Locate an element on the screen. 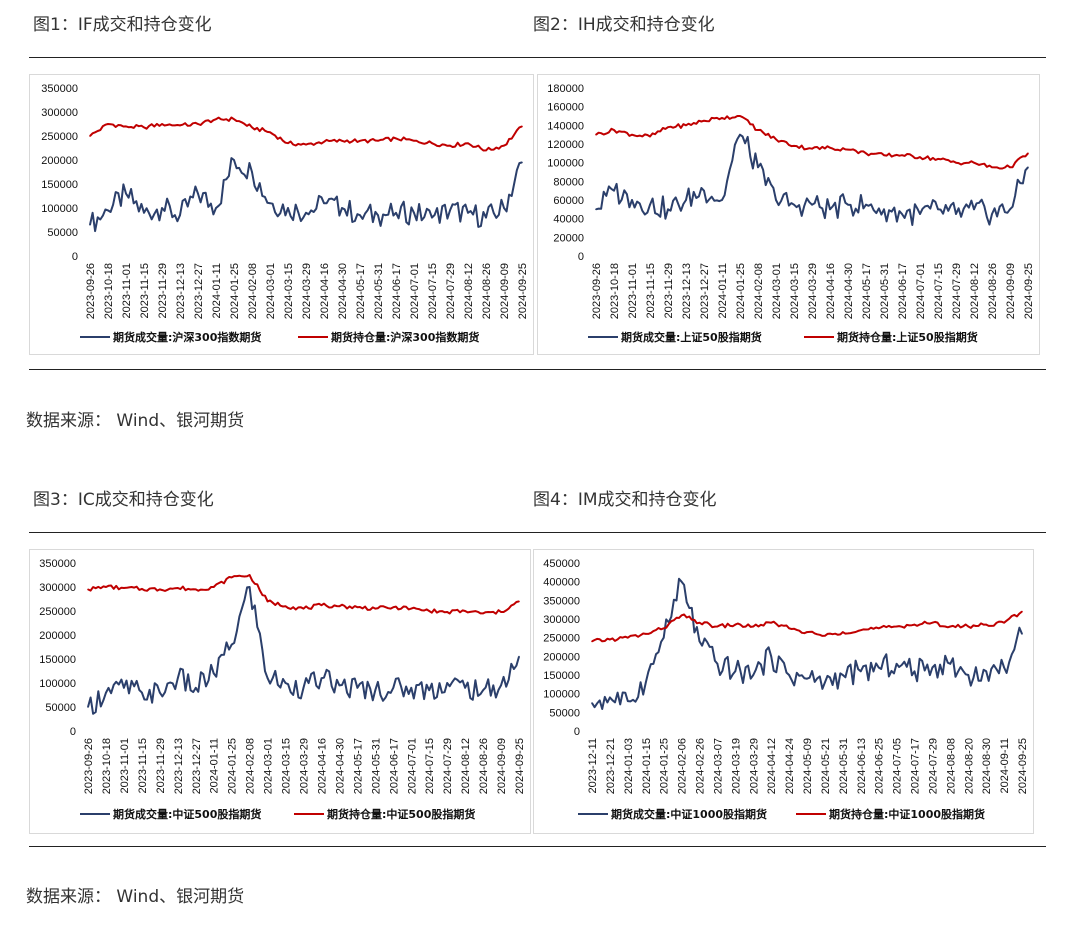 The height and width of the screenshot is (925, 1080). x-tick-label: 2024-09-25 is located at coordinates (1029, 291).